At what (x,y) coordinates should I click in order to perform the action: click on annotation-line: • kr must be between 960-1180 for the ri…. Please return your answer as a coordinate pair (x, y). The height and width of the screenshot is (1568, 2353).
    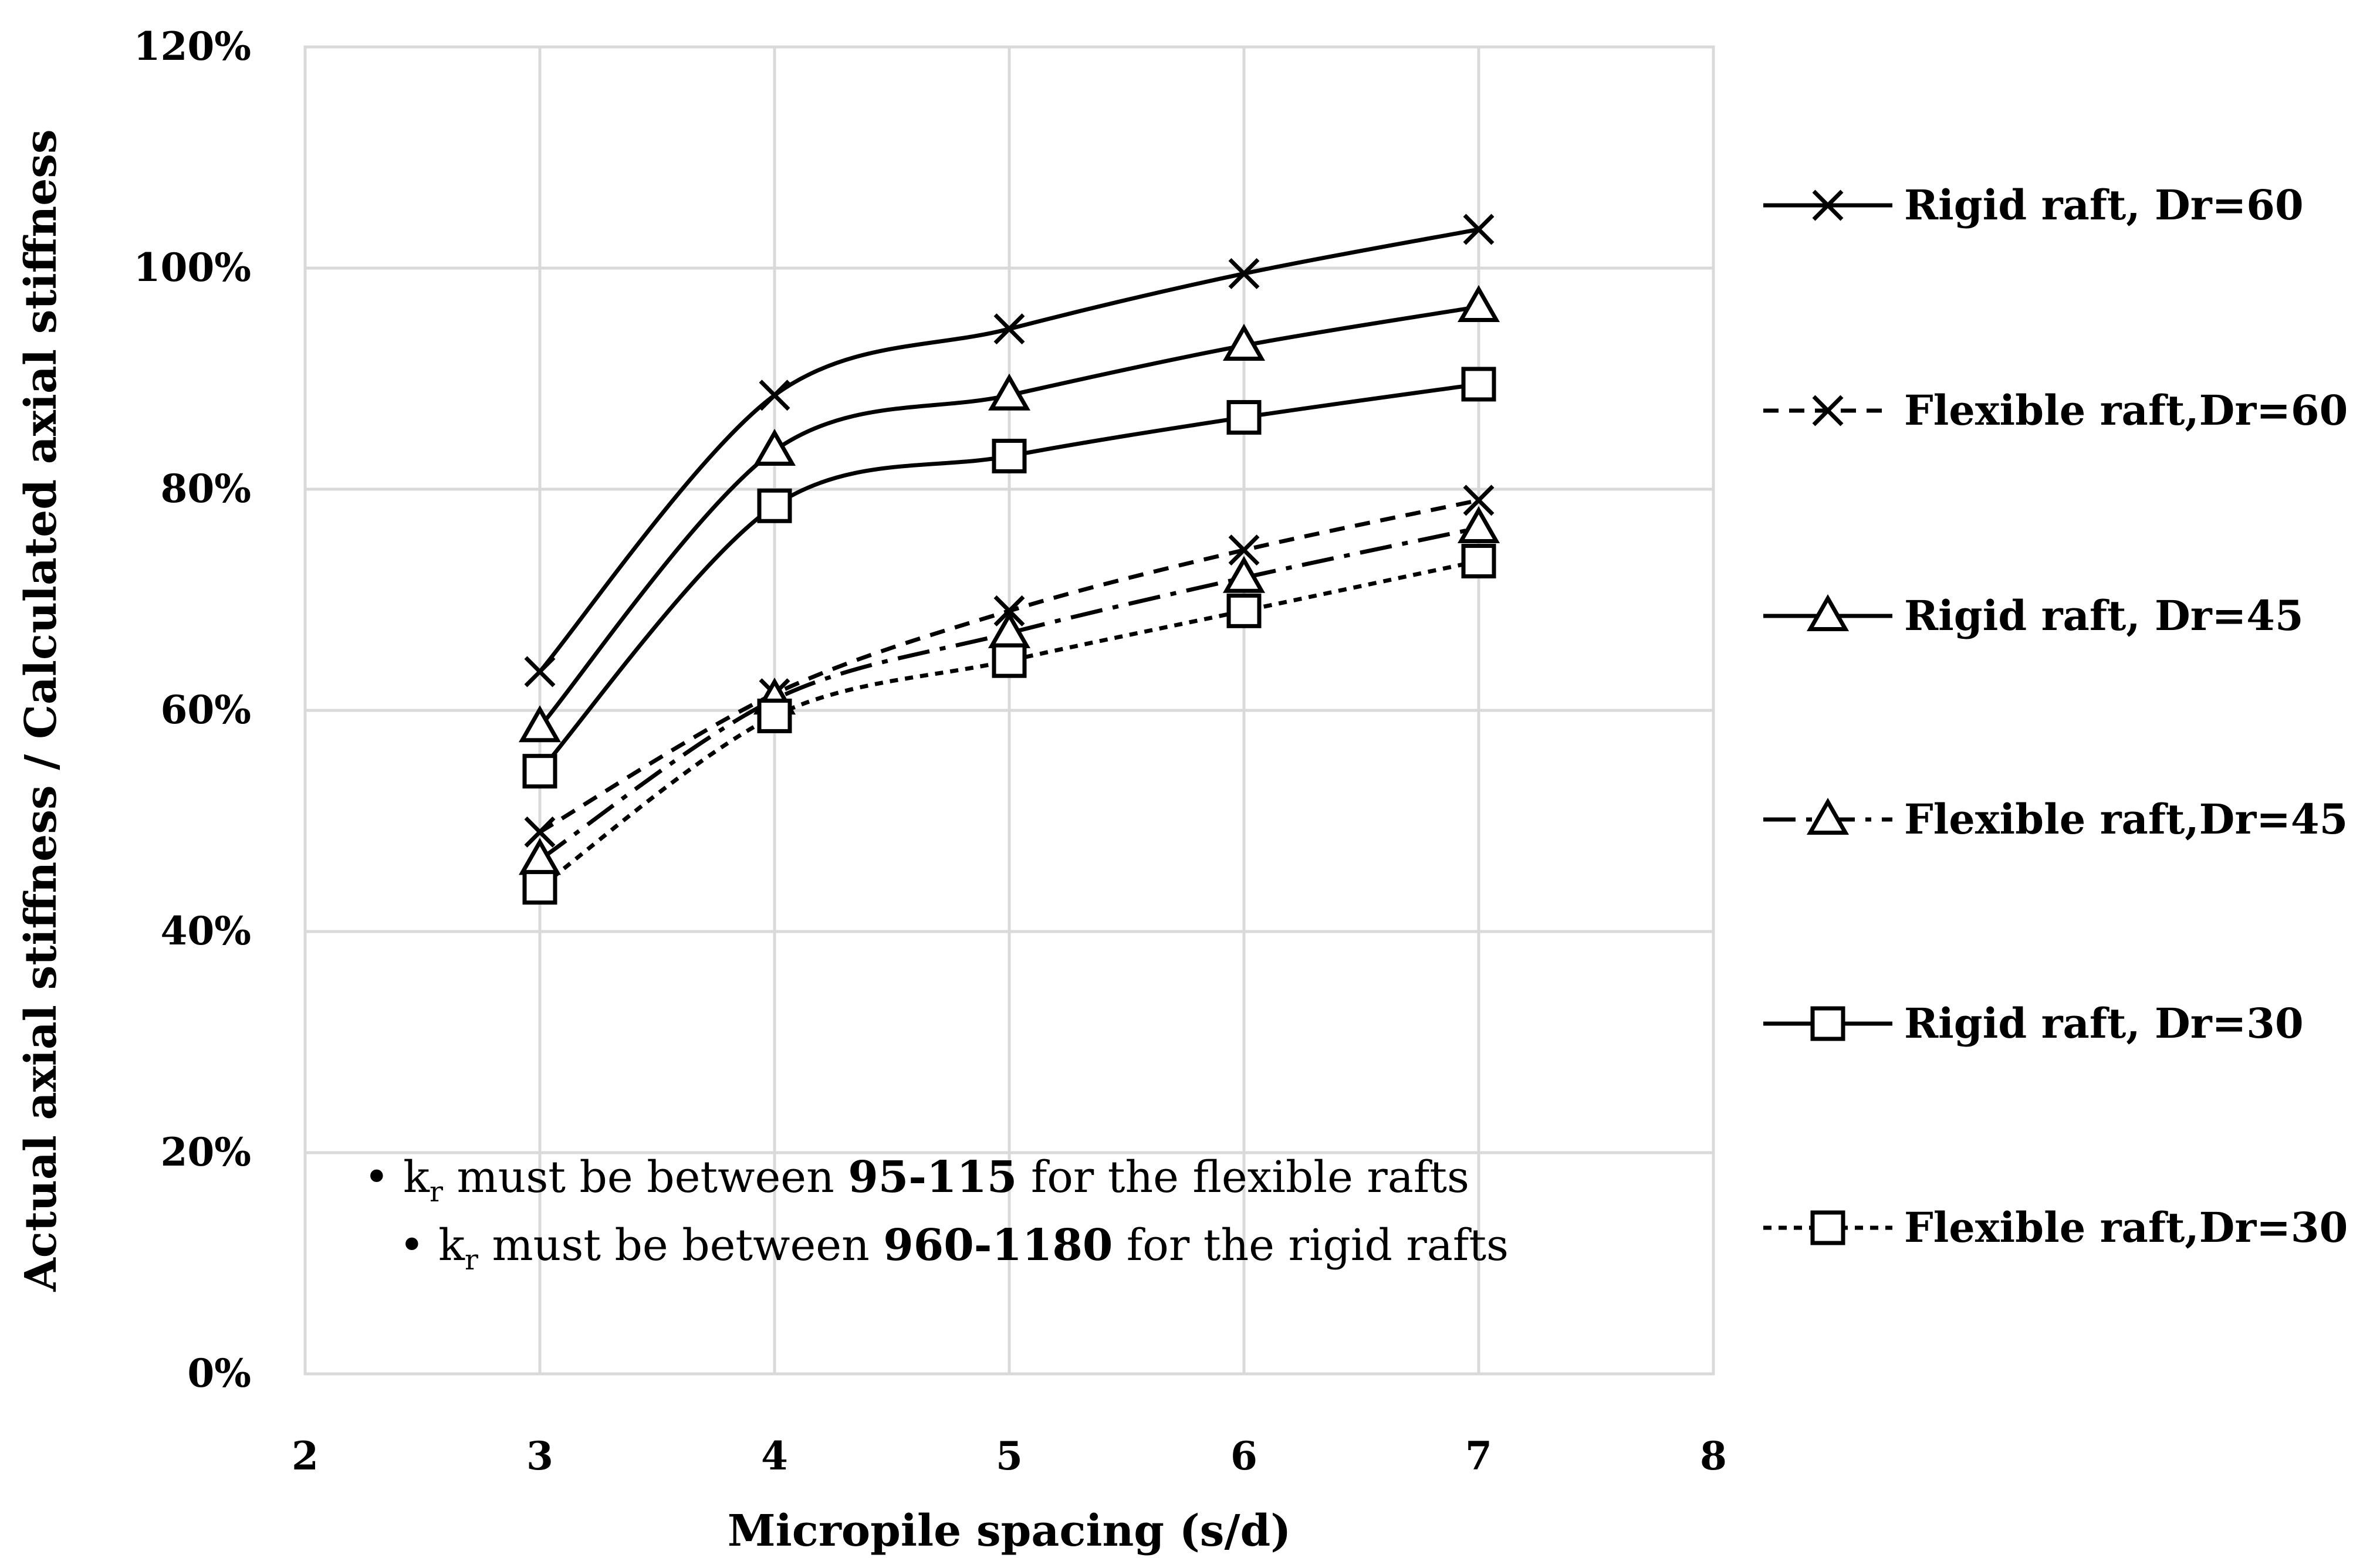
    Looking at the image, I should click on (954, 1248).